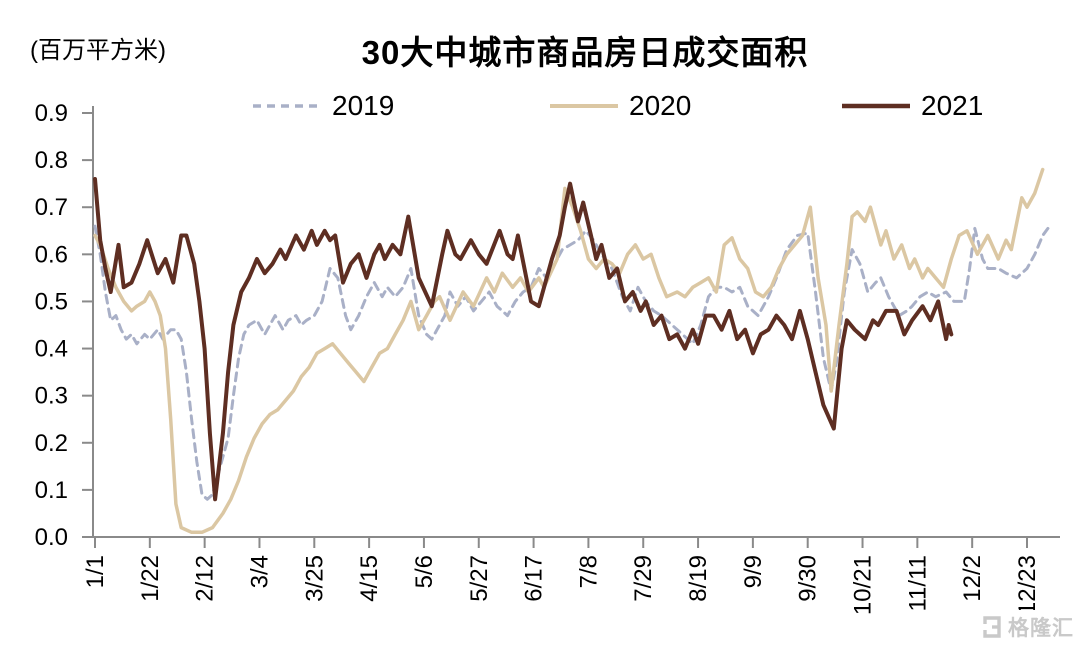  What do you see at coordinates (660, 105) in the screenshot?
I see `legend-label-2020: 2020` at bounding box center [660, 105].